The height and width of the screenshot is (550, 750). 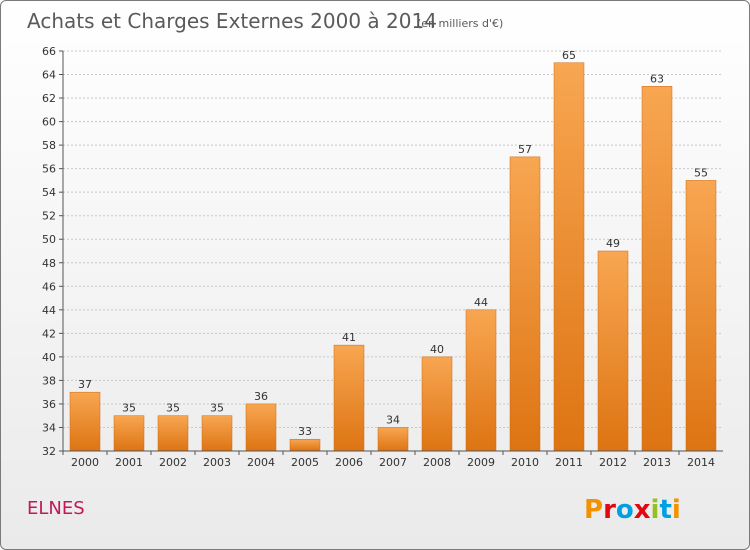 What do you see at coordinates (632, 510) in the screenshot?
I see `proxiti-logo: Proxiti` at bounding box center [632, 510].